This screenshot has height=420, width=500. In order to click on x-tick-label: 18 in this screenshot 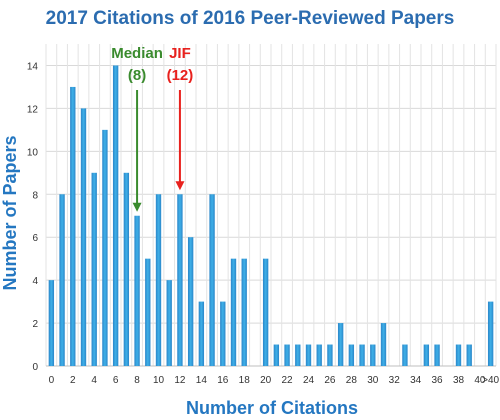, I will do `click(245, 380)`.